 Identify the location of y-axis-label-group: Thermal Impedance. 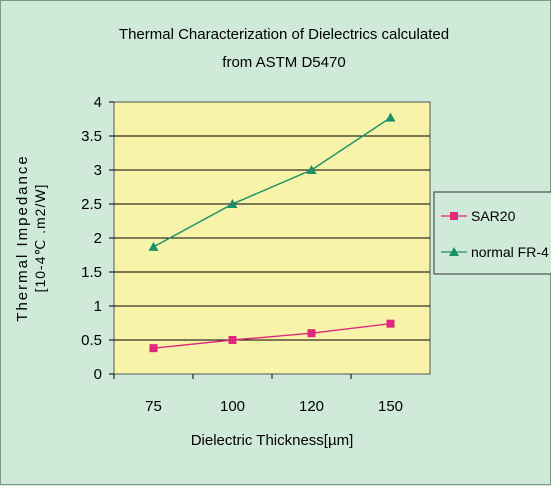
(22, 237).